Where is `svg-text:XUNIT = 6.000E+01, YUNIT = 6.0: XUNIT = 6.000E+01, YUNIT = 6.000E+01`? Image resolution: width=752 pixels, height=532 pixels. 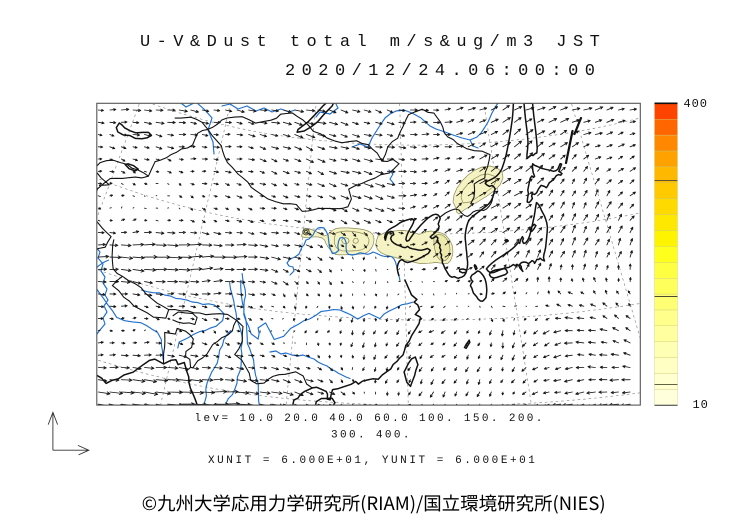 svg-text:XUNIT = 6.000E+01, YUNIT = 6.0: XUNIT = 6.000E+01, YUNIT = 6.000E+01 is located at coordinates (372, 461).